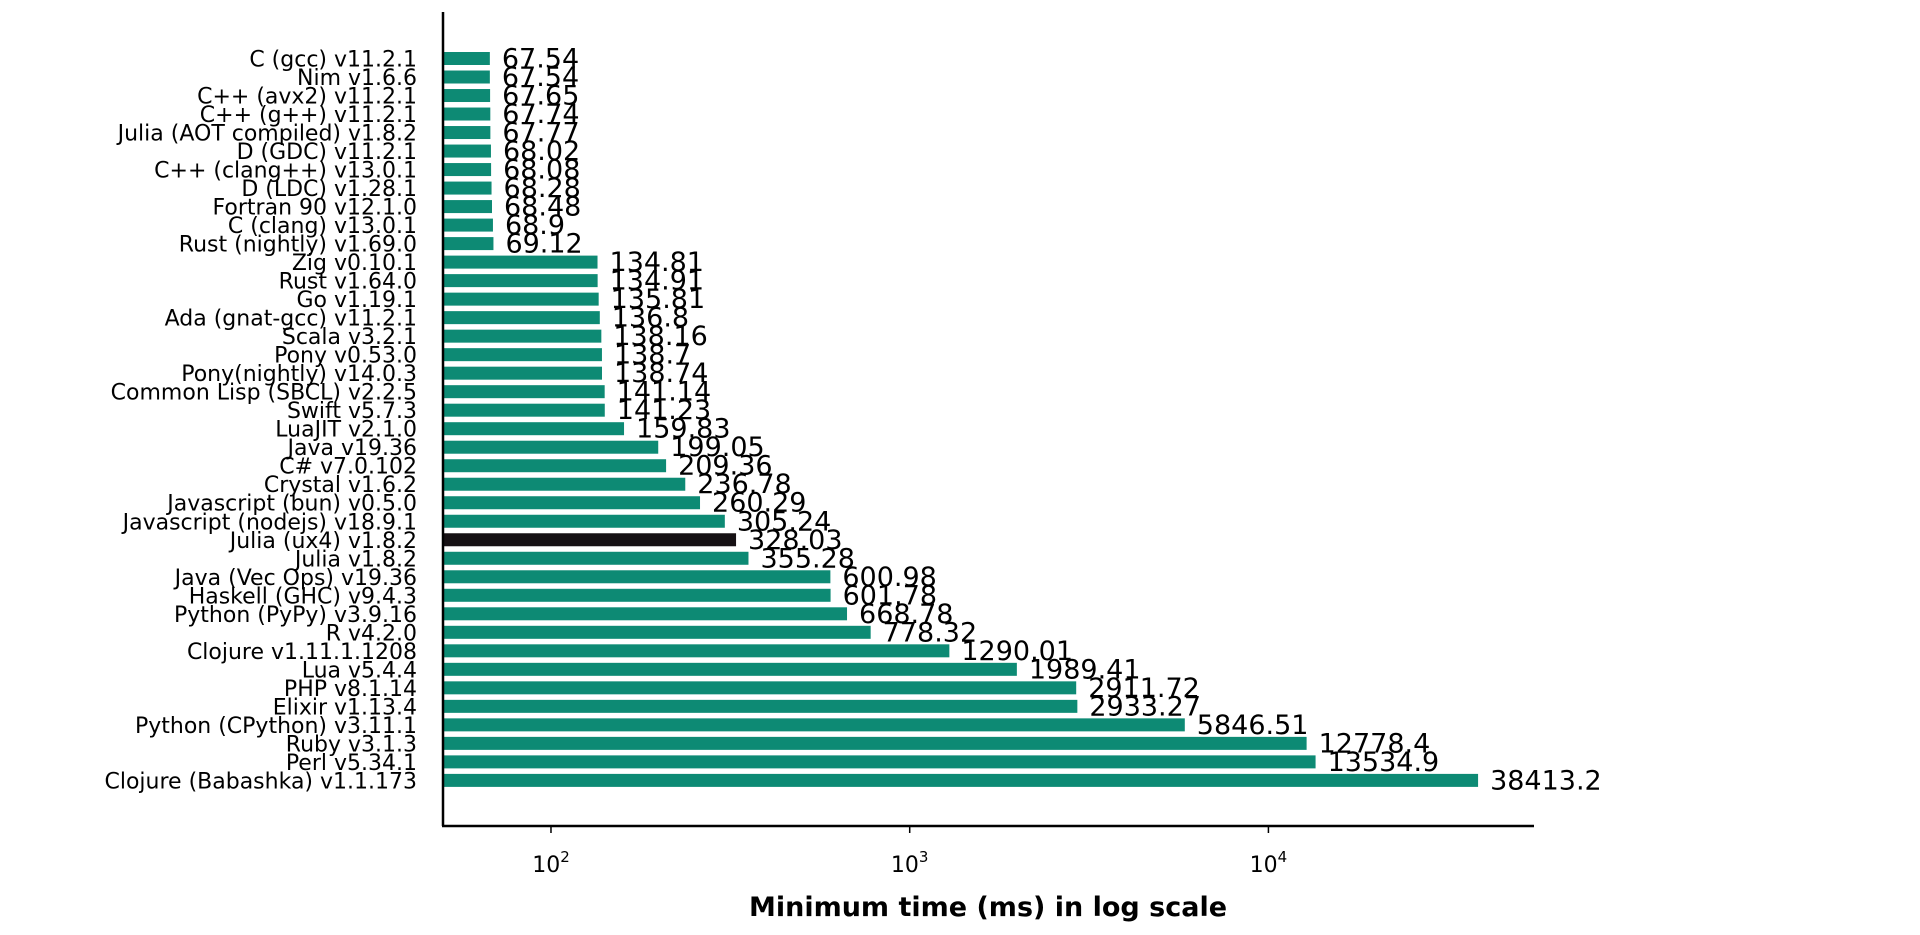  Describe the element at coordinates (542, 188) in the screenshot. I see `value-label: 68.28` at that location.